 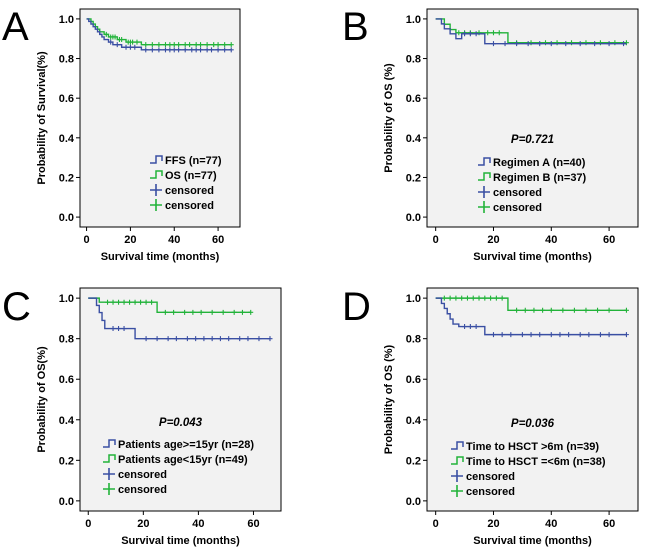 I want to click on y-tick-label: 0.2, so click(x=66, y=178).